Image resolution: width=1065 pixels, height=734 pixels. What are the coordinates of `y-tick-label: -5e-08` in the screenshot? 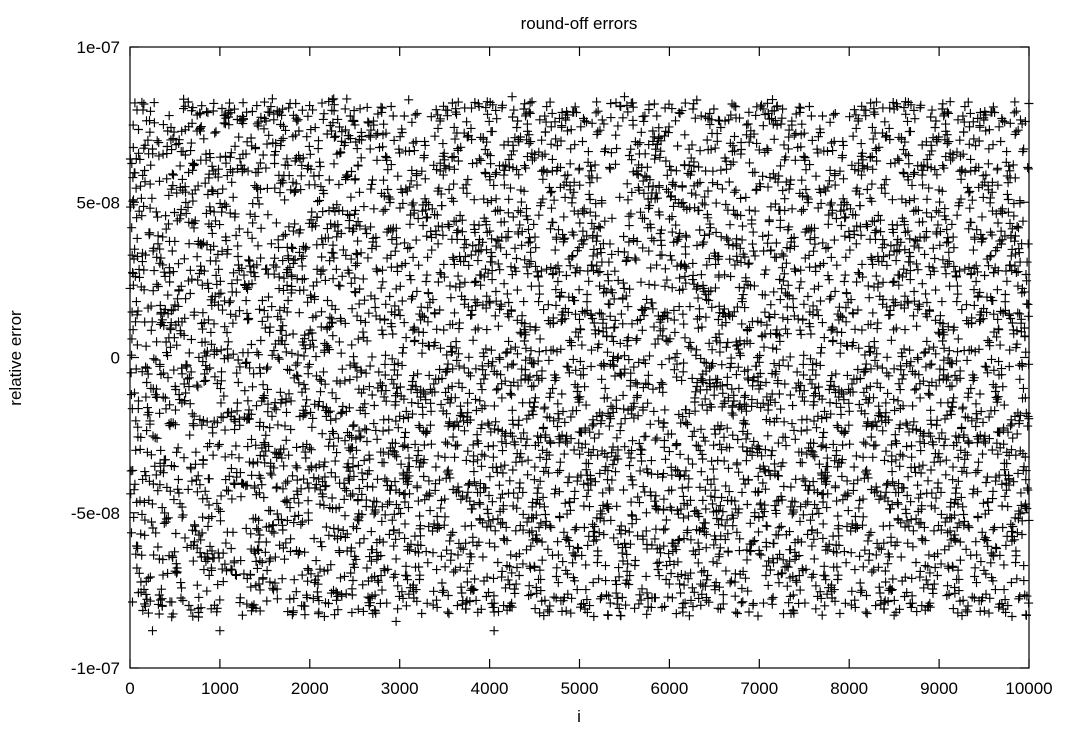 It's located at (95, 513).